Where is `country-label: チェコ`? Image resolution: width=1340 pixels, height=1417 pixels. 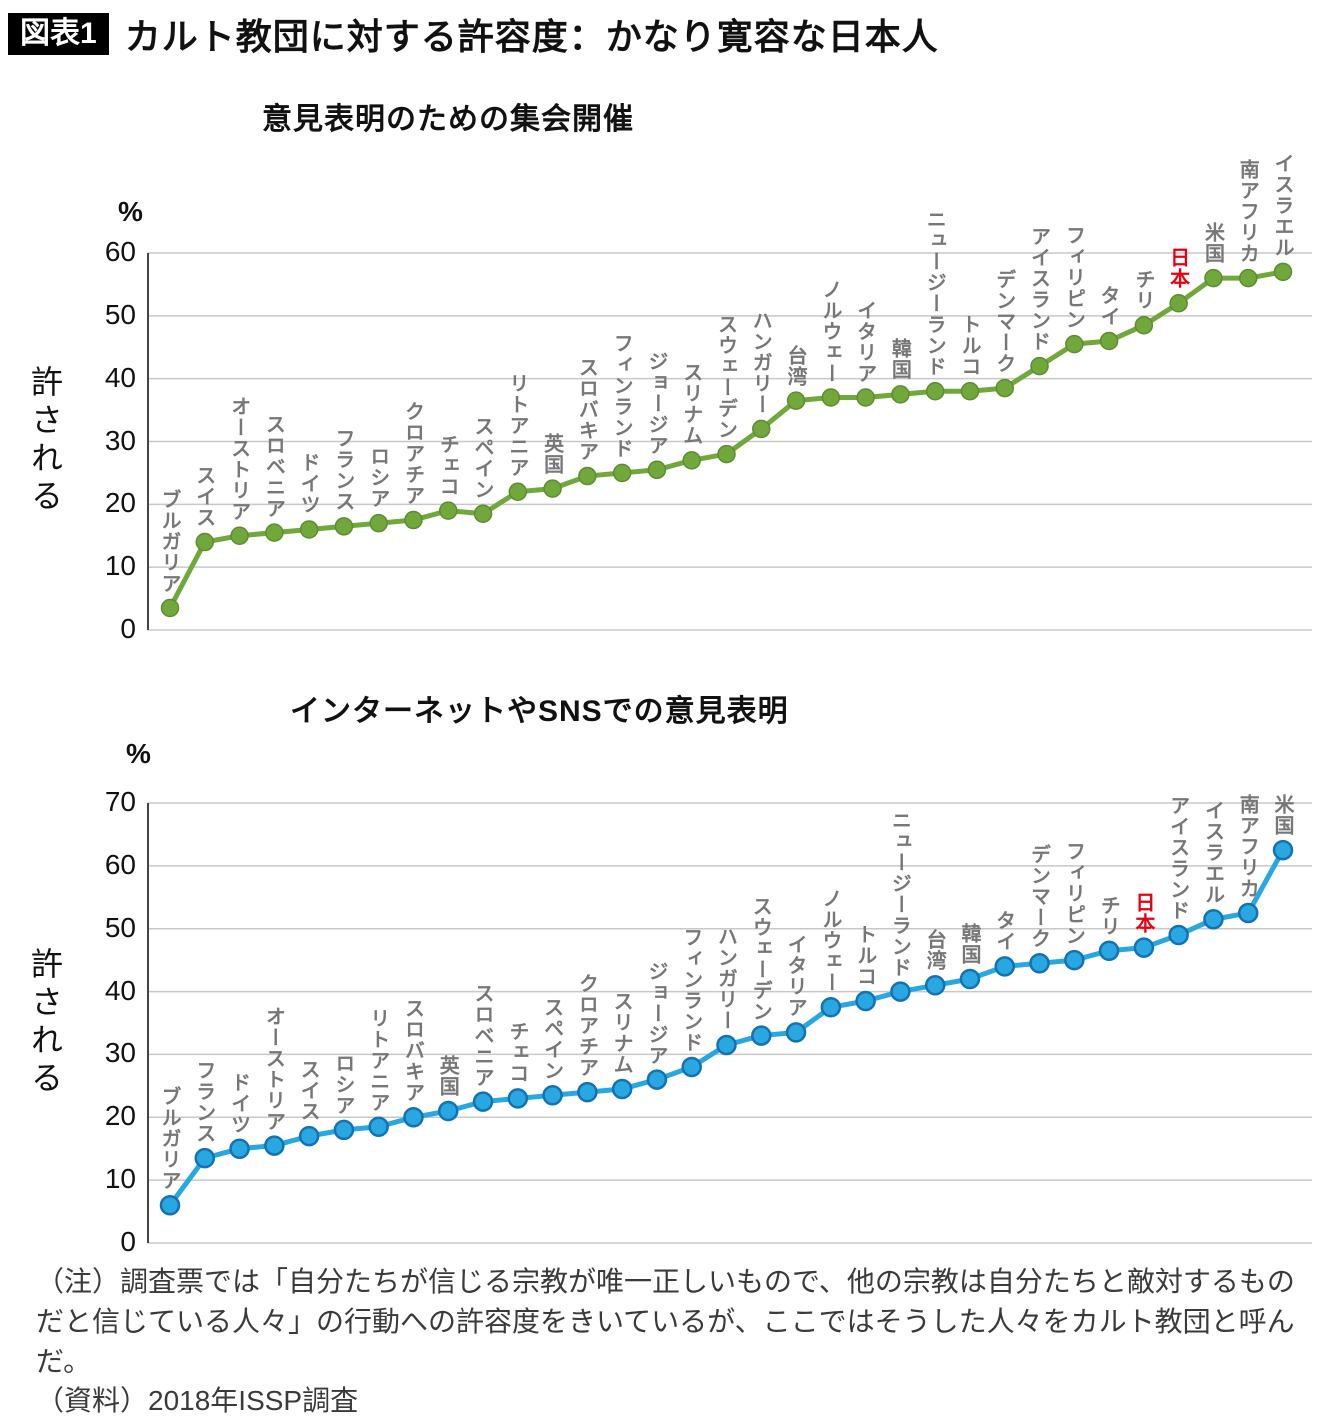
country-label: チェコ is located at coordinates (516, 1053).